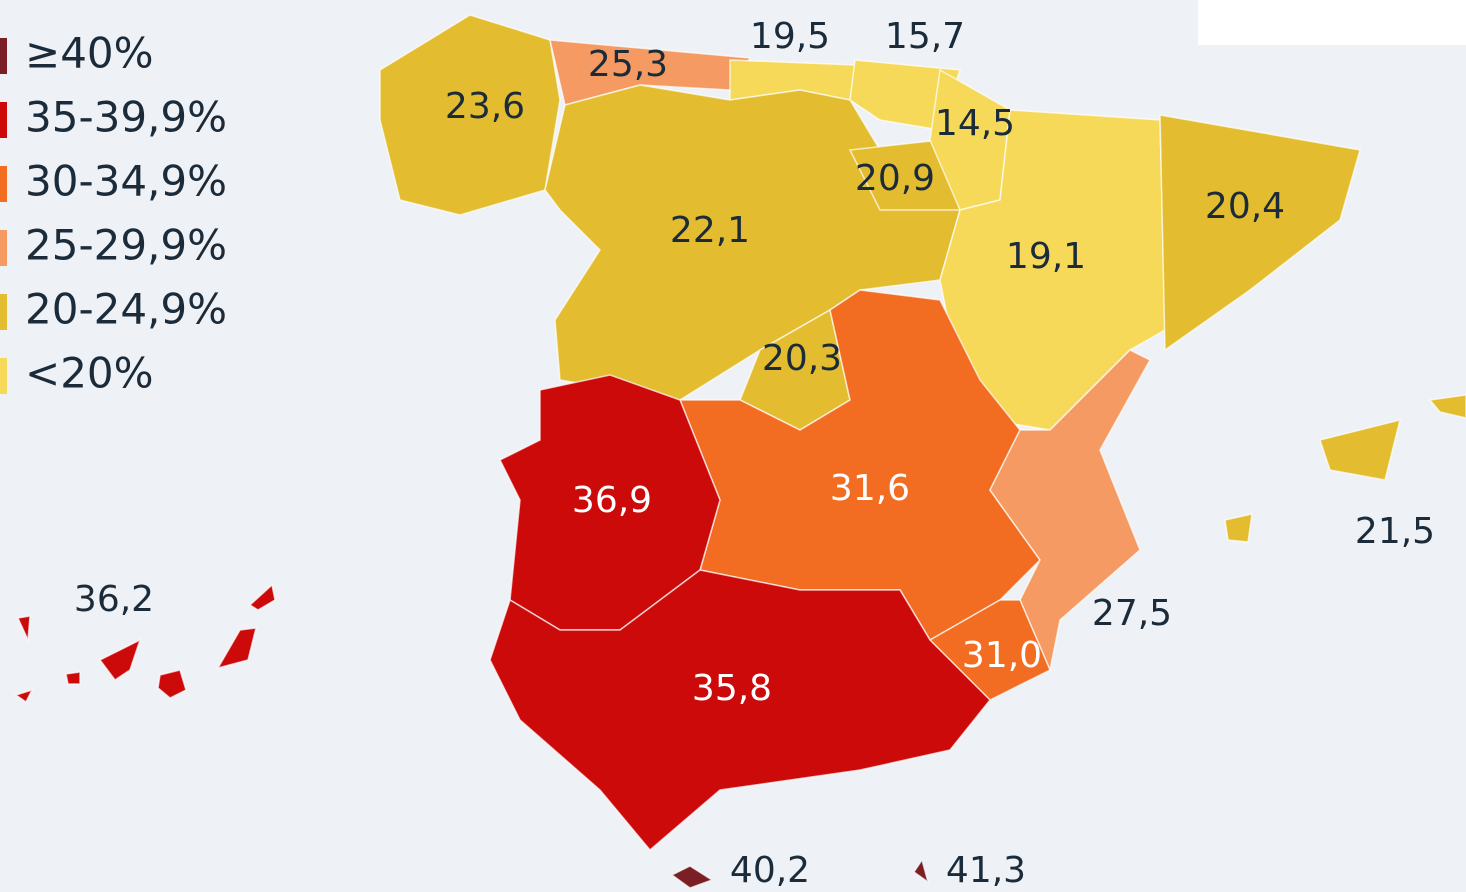 The image size is (1466, 892). Describe the element at coordinates (1046, 256) in the screenshot. I see `region-value: 19,1` at that location.